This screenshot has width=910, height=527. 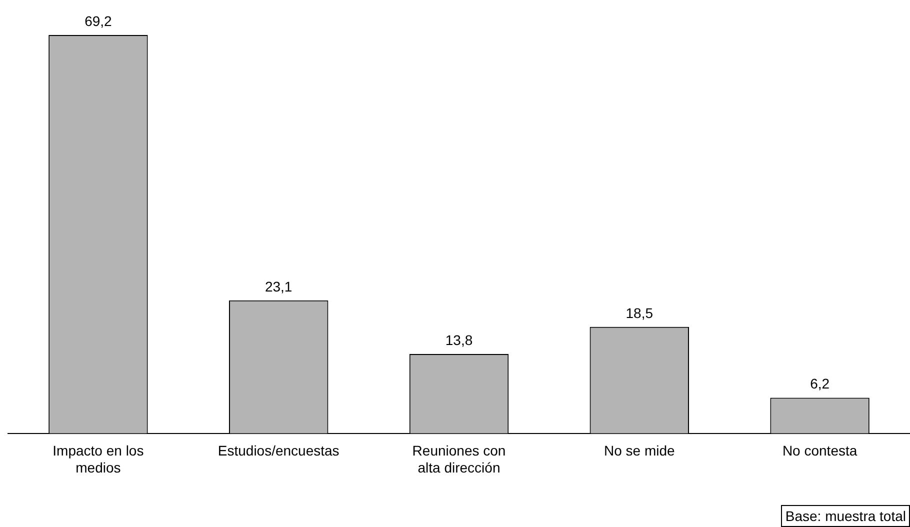 What do you see at coordinates (98, 459) in the screenshot?
I see `x-tick-label: Impacto en los medios` at bounding box center [98, 459].